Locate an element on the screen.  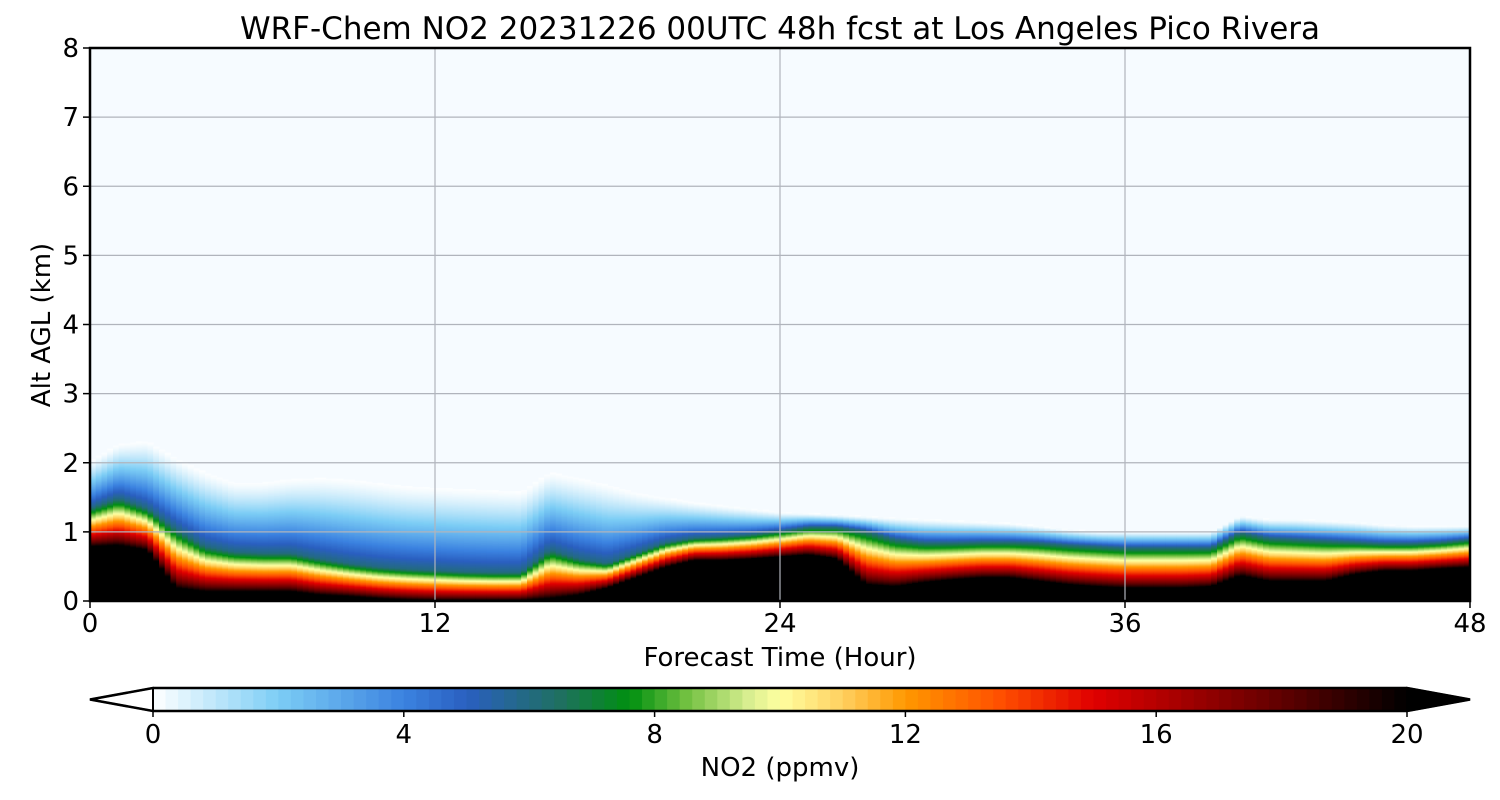
y-axis: 0 1 2 3 4 5 6 7 8 is located at coordinates (76, 325).